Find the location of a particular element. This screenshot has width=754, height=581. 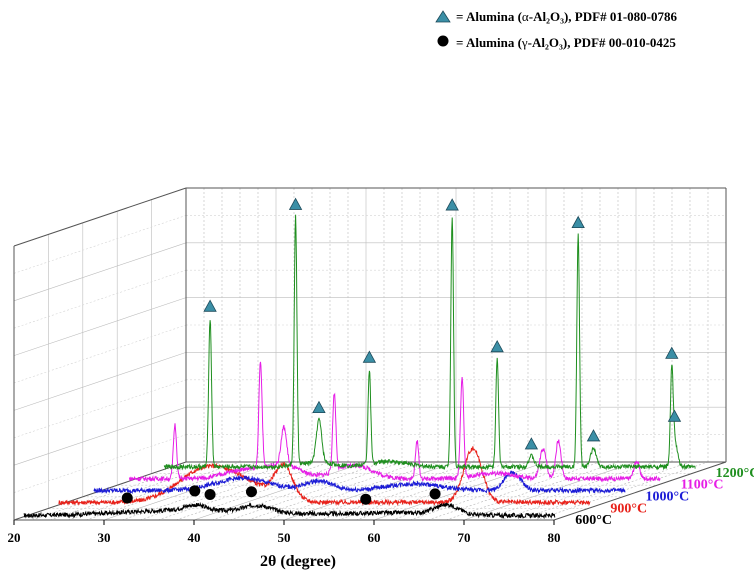

legend-gamma-prefix: = Alumina ( is located at coordinates (489, 42).